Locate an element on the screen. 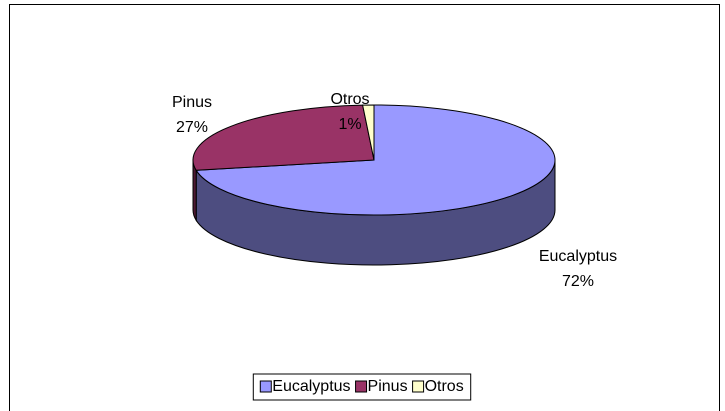 The width and height of the screenshot is (725, 411). slice-category-label: Eucalyptus is located at coordinates (578, 256).